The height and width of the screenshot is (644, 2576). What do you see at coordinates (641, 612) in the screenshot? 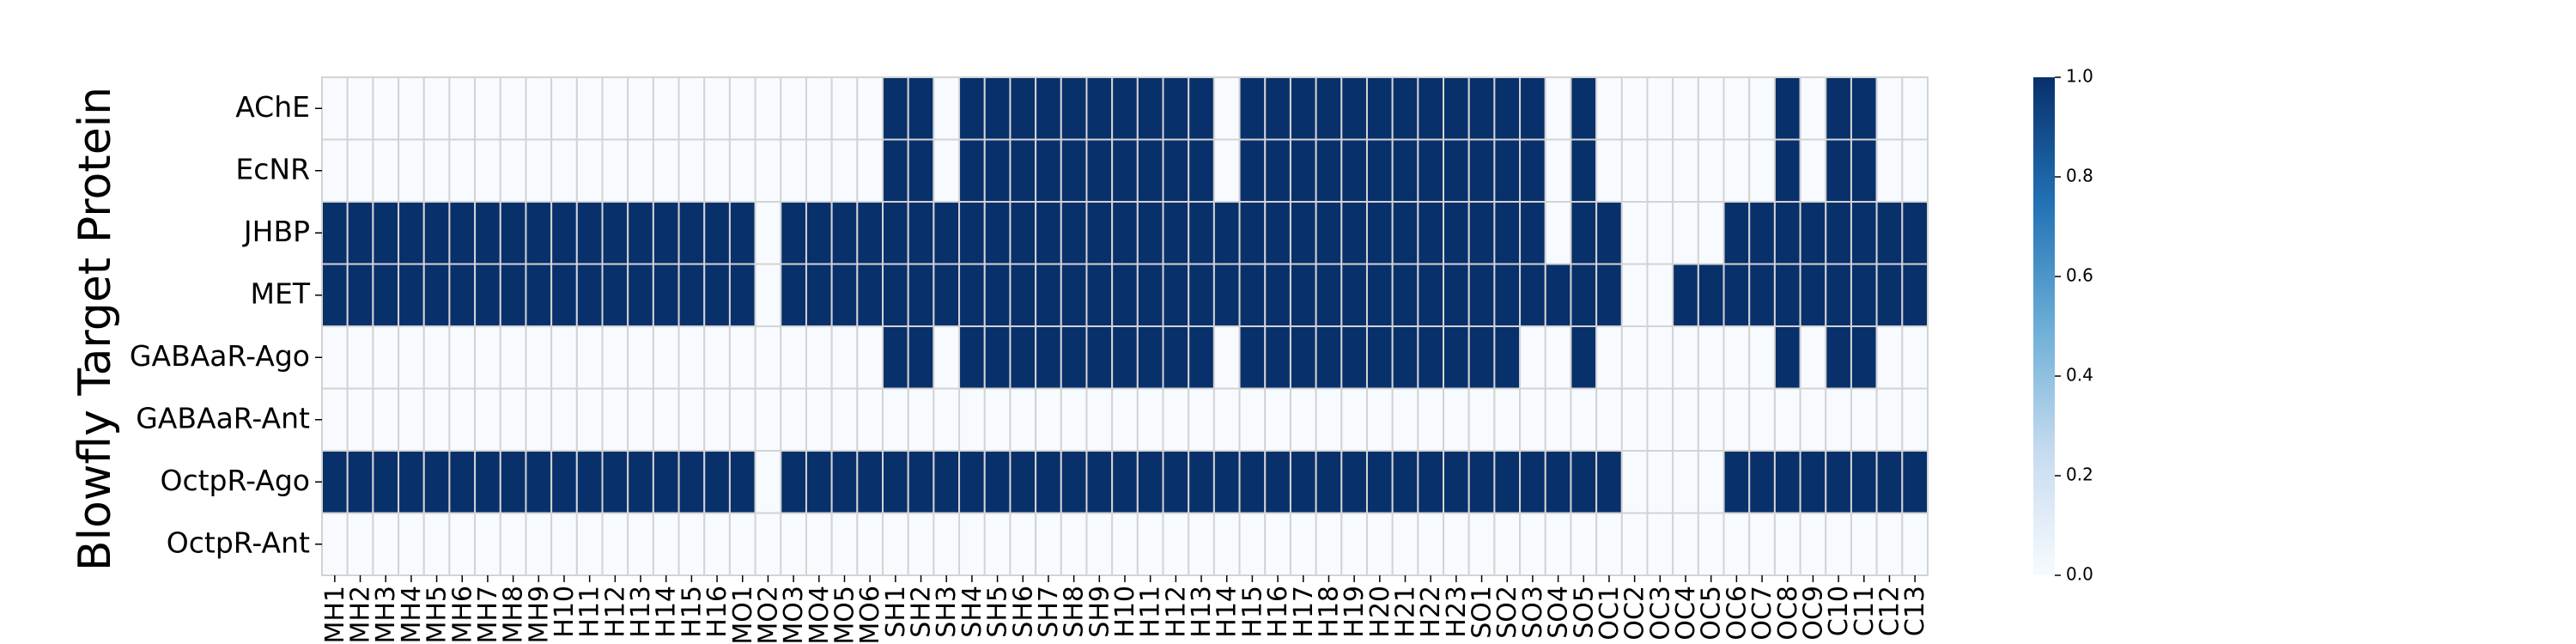
I see `column-label: H13` at bounding box center [641, 612].